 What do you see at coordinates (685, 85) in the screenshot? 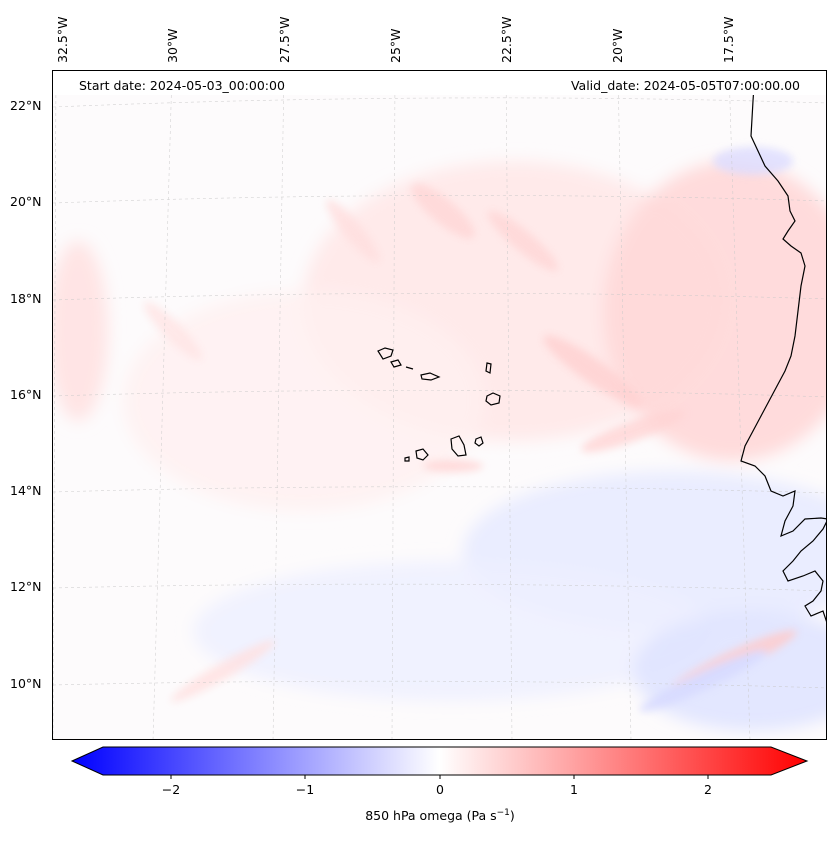
I see `valid-date-text: Valid_date: 2024-05-05T07:00:00.00` at bounding box center [685, 85].